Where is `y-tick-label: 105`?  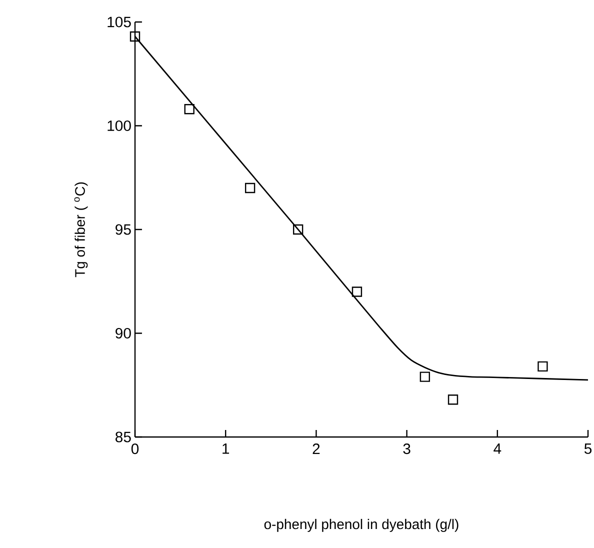
y-tick-label: 105 is located at coordinates (119, 22).